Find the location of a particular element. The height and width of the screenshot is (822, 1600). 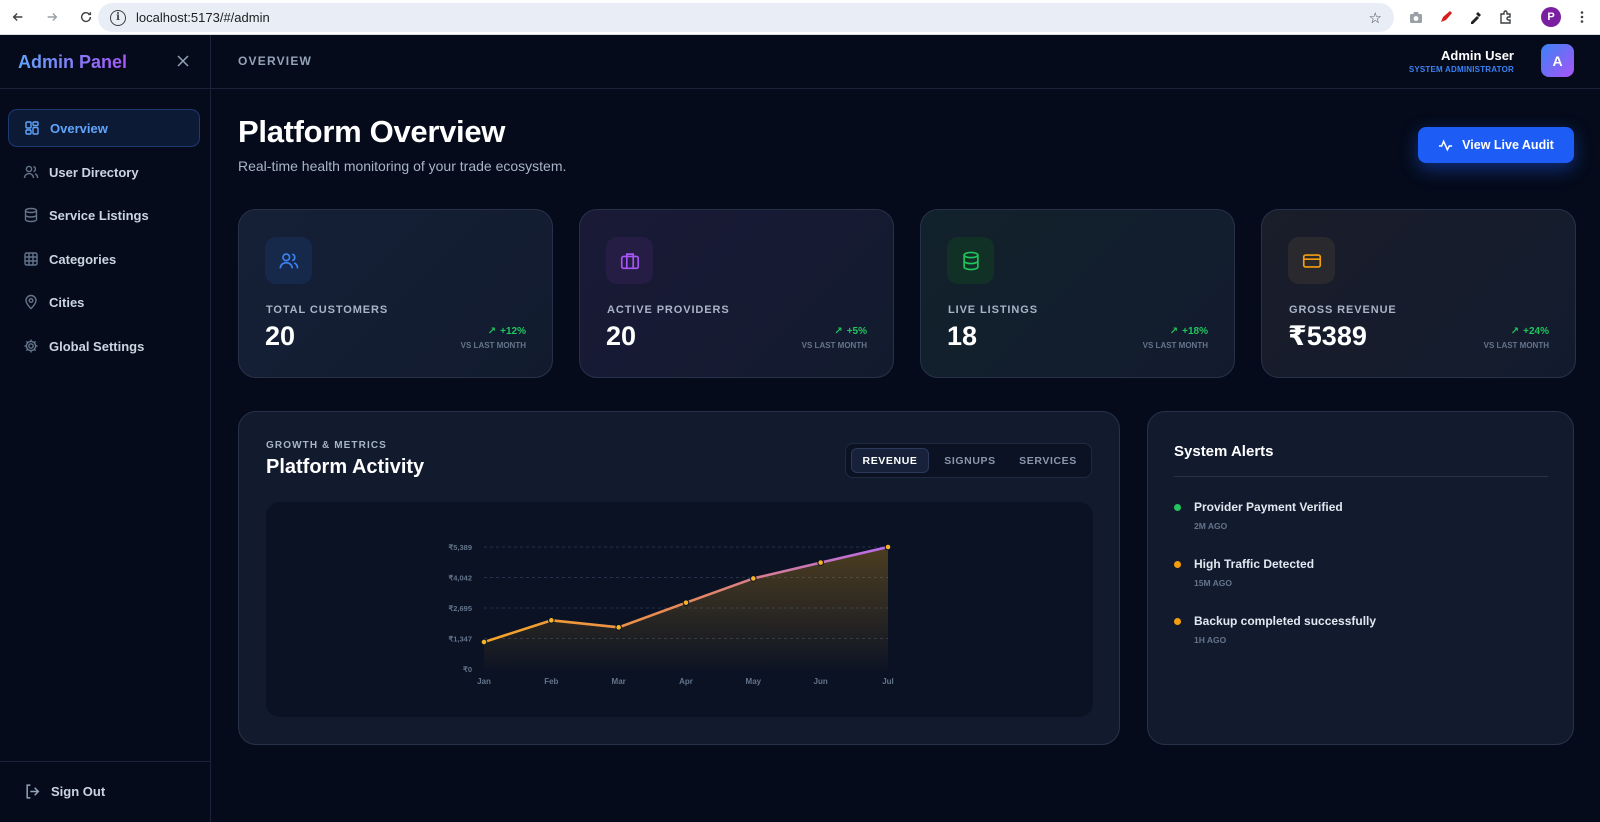

sidebar-item-user-directory: User Directory is located at coordinates (104, 172).